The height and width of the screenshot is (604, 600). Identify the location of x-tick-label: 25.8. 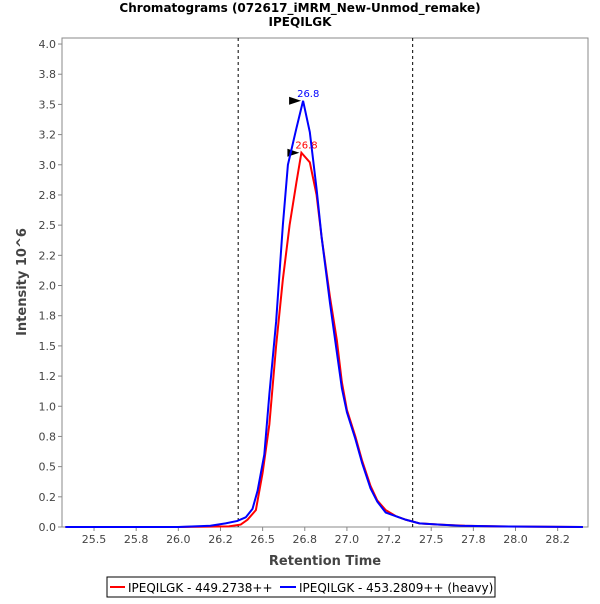
(136, 539).